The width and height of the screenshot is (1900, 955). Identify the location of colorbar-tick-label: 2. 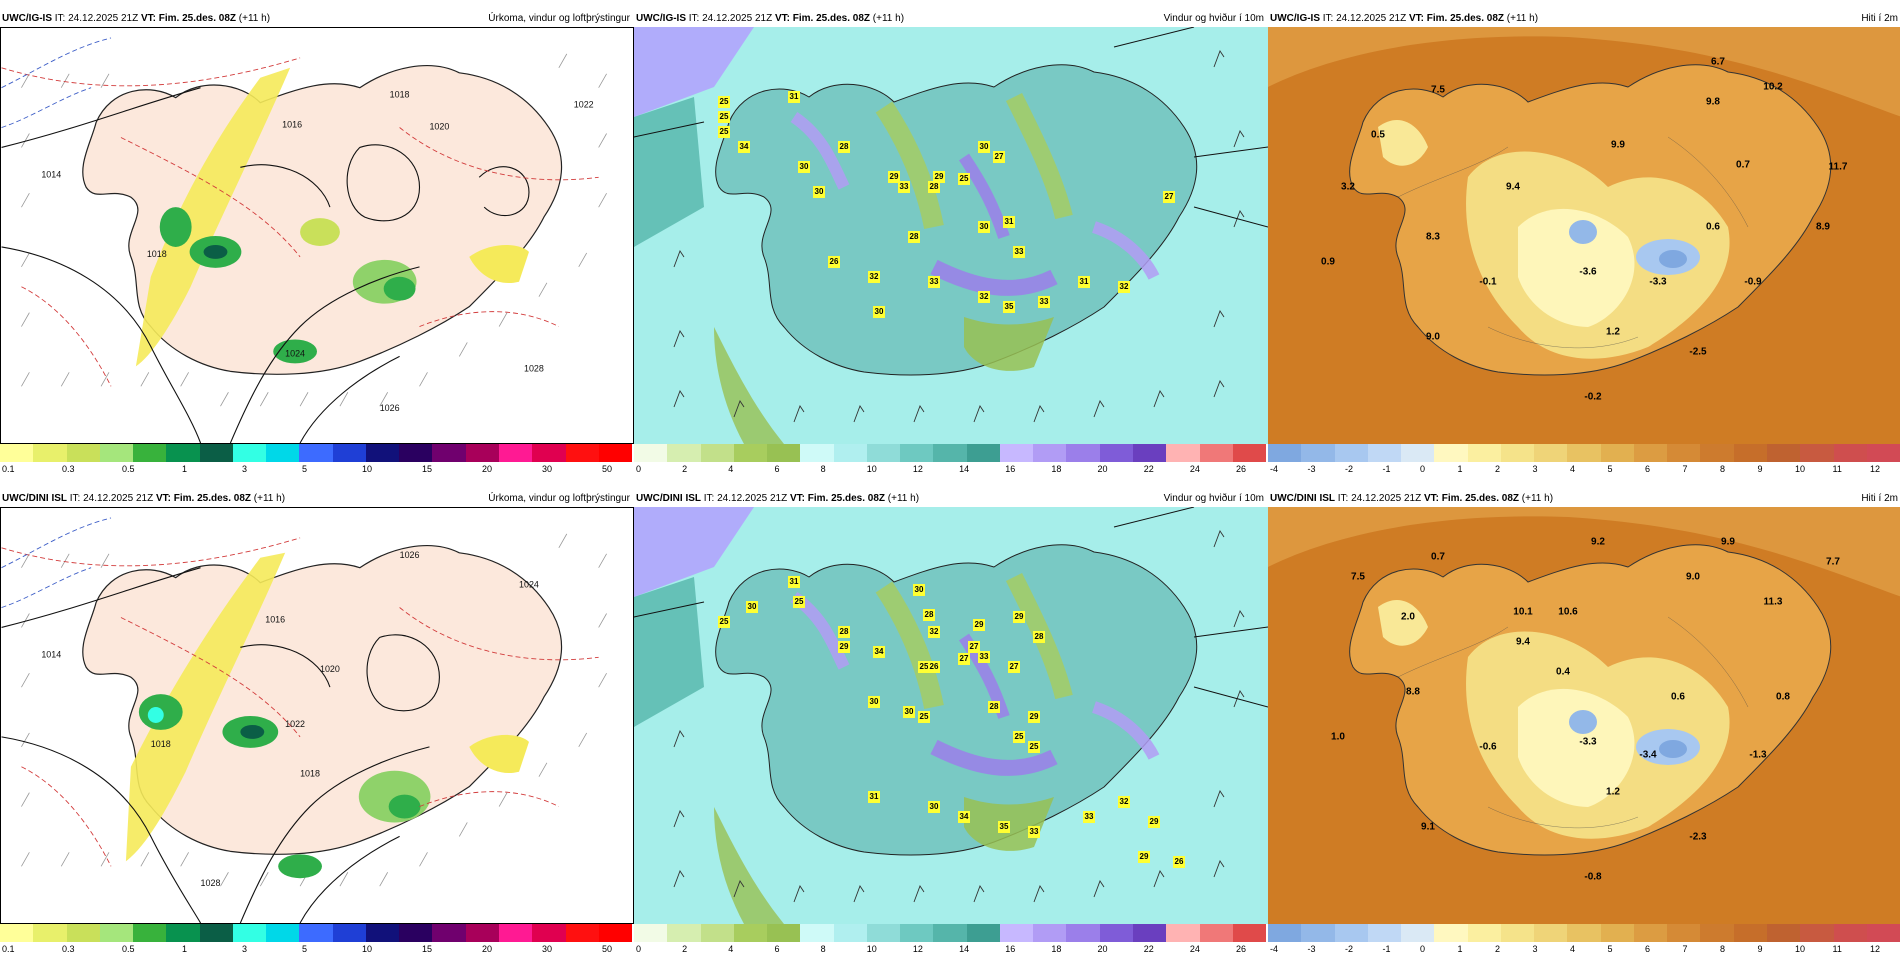
(1498, 949).